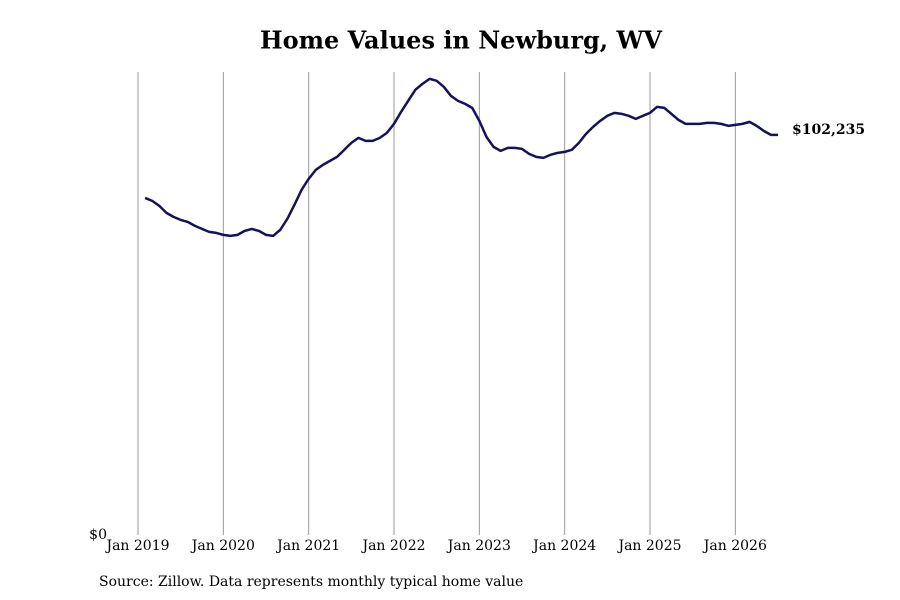  Describe the element at coordinates (222, 546) in the screenshot. I see `x-tick-label: Jan 2020` at that location.